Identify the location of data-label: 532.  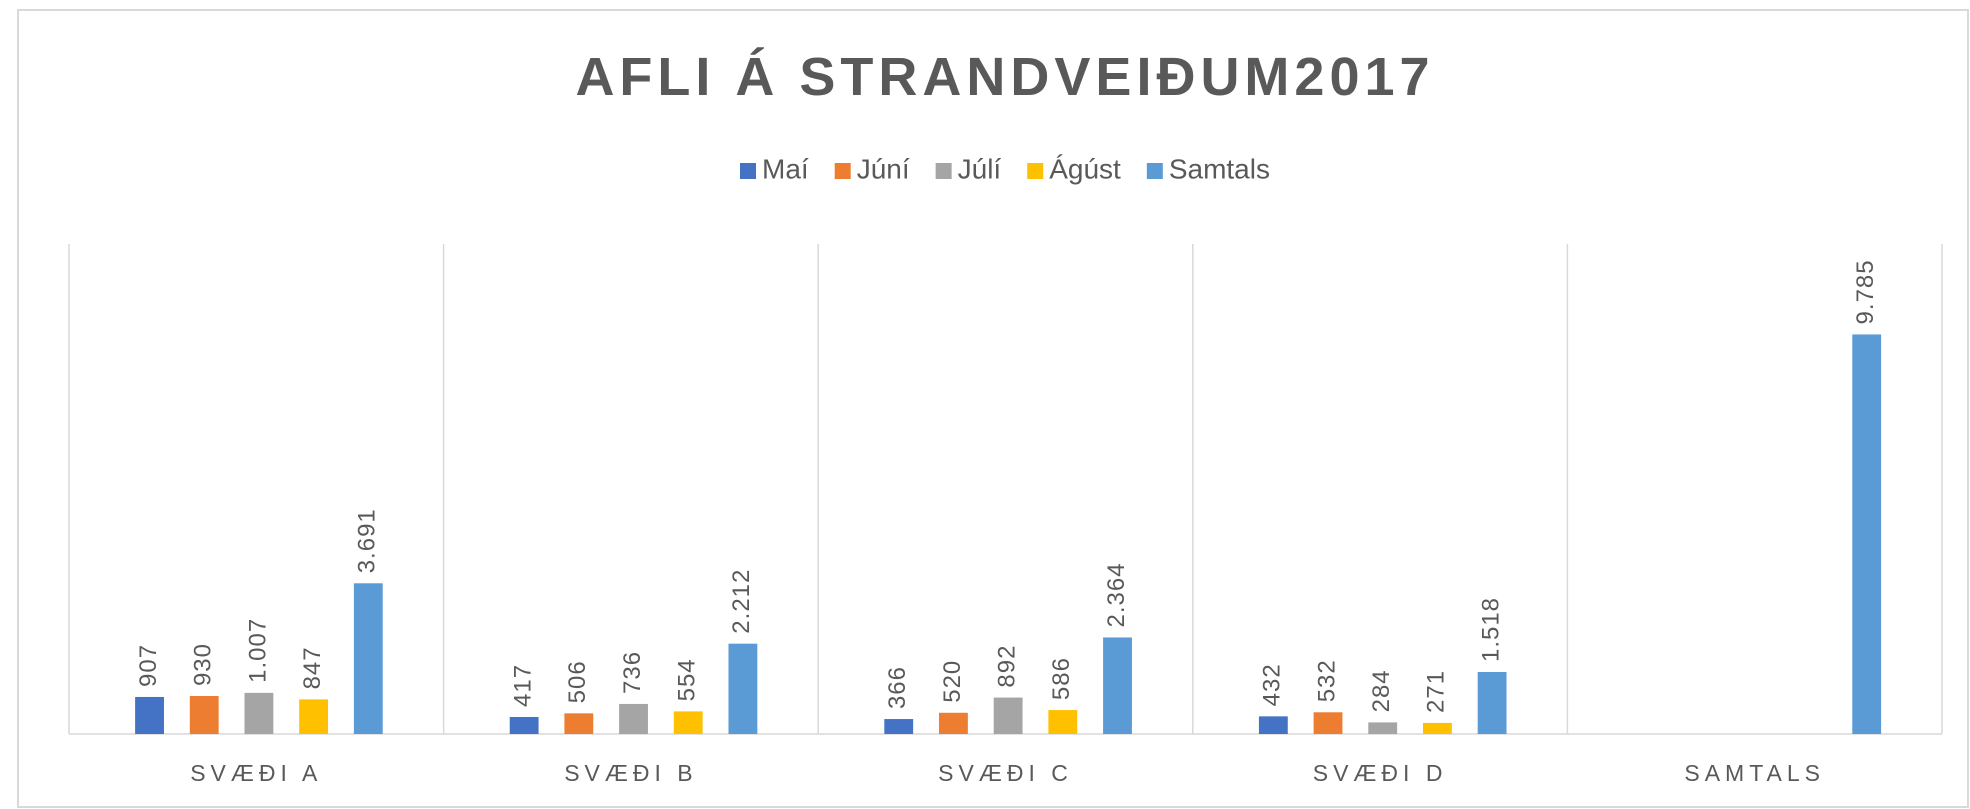
(1326, 680).